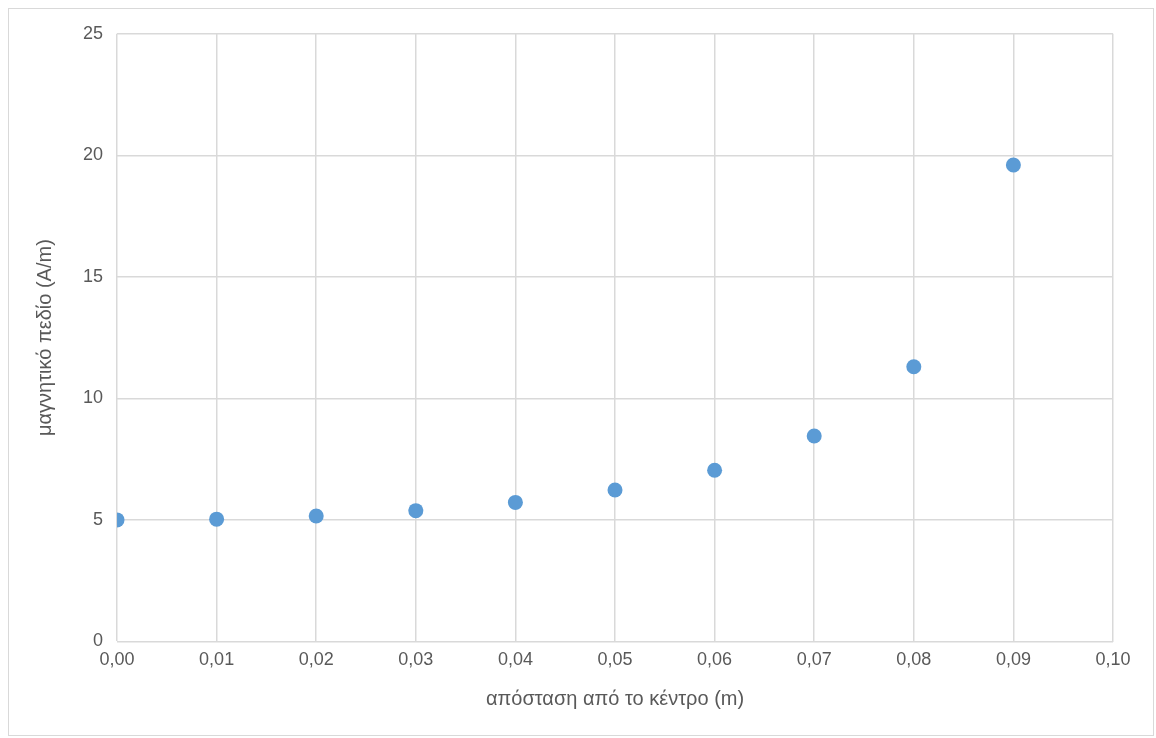 This screenshot has width=1156, height=738. I want to click on x-tick-label: 0,09, so click(1013, 659).